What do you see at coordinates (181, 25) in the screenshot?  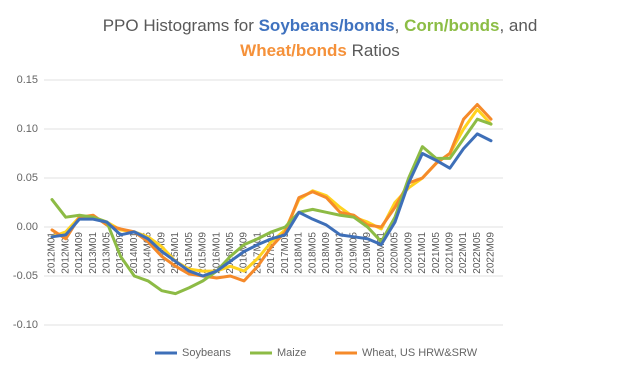 I see `title-part: PPO Histograms for` at bounding box center [181, 25].